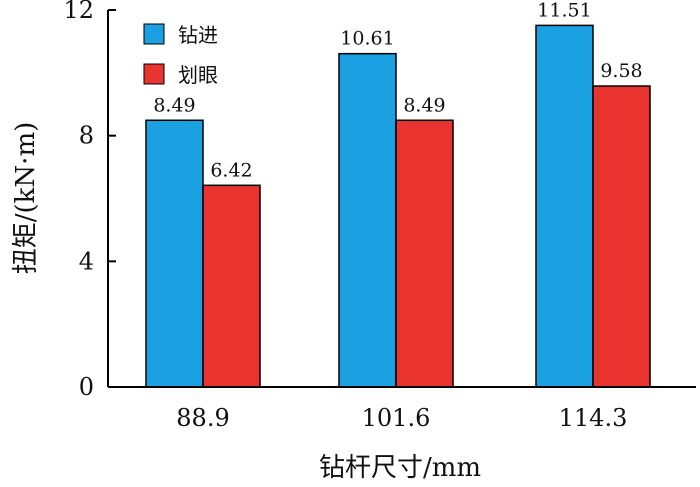 The image size is (700, 487). What do you see at coordinates (202, 418) in the screenshot?
I see `x-tick-label-0: 88.9` at bounding box center [202, 418].